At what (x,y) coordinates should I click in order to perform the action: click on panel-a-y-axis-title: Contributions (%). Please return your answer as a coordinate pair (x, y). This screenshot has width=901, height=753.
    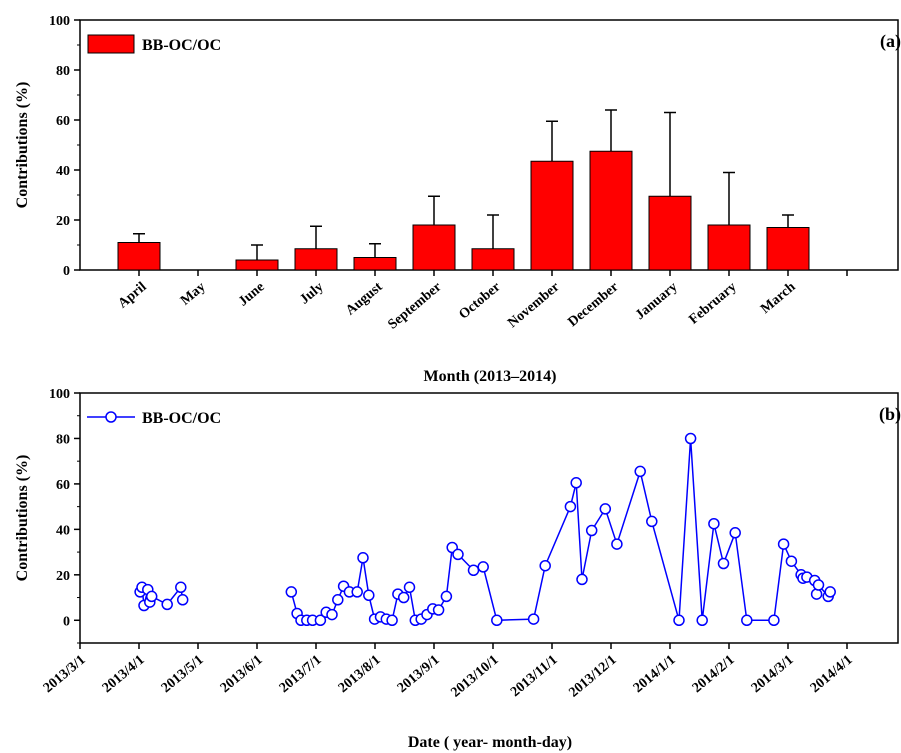
    Looking at the image, I should click on (22, 145).